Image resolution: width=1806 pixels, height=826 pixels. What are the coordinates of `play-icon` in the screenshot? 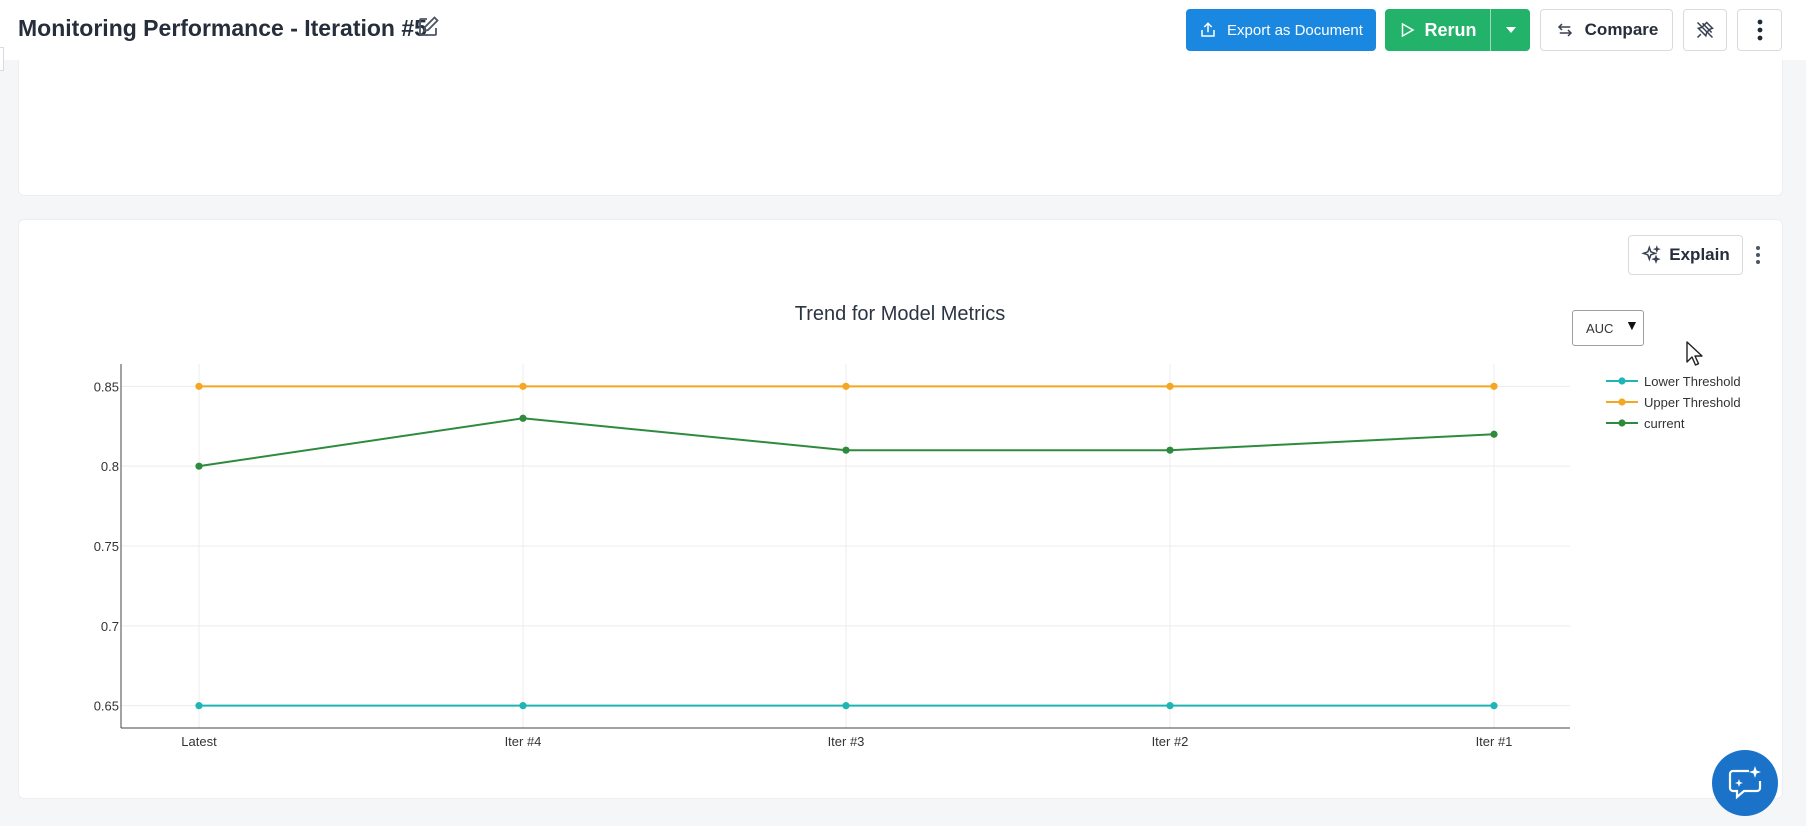 It's located at (1408, 30).